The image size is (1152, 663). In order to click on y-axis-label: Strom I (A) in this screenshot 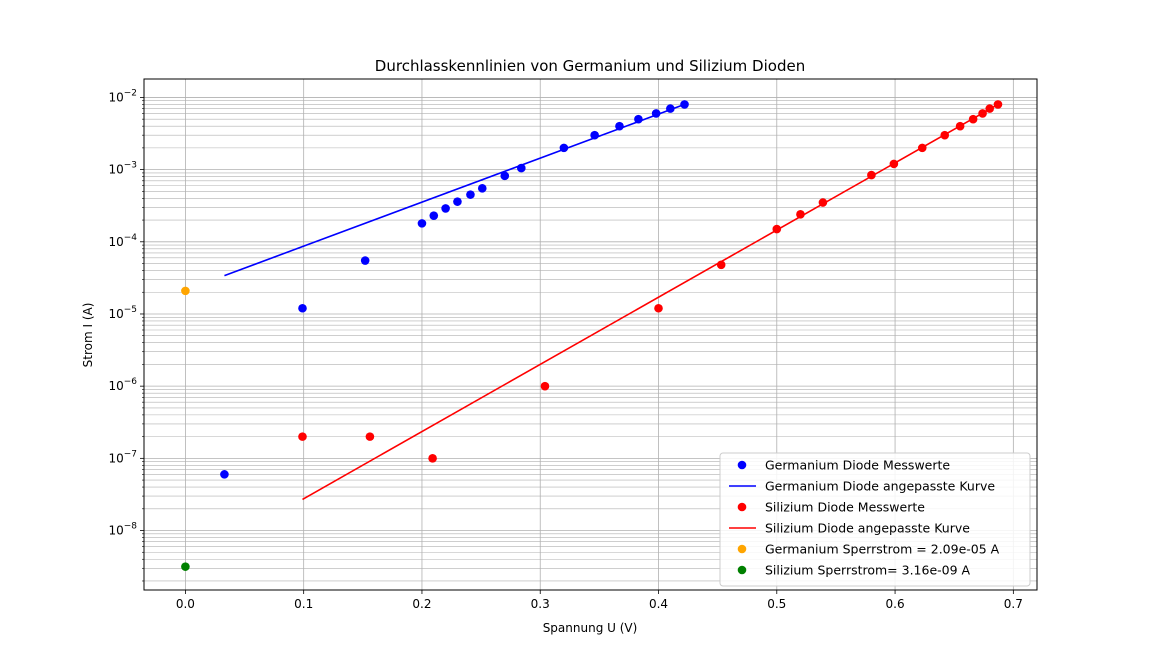, I will do `click(88, 335)`.